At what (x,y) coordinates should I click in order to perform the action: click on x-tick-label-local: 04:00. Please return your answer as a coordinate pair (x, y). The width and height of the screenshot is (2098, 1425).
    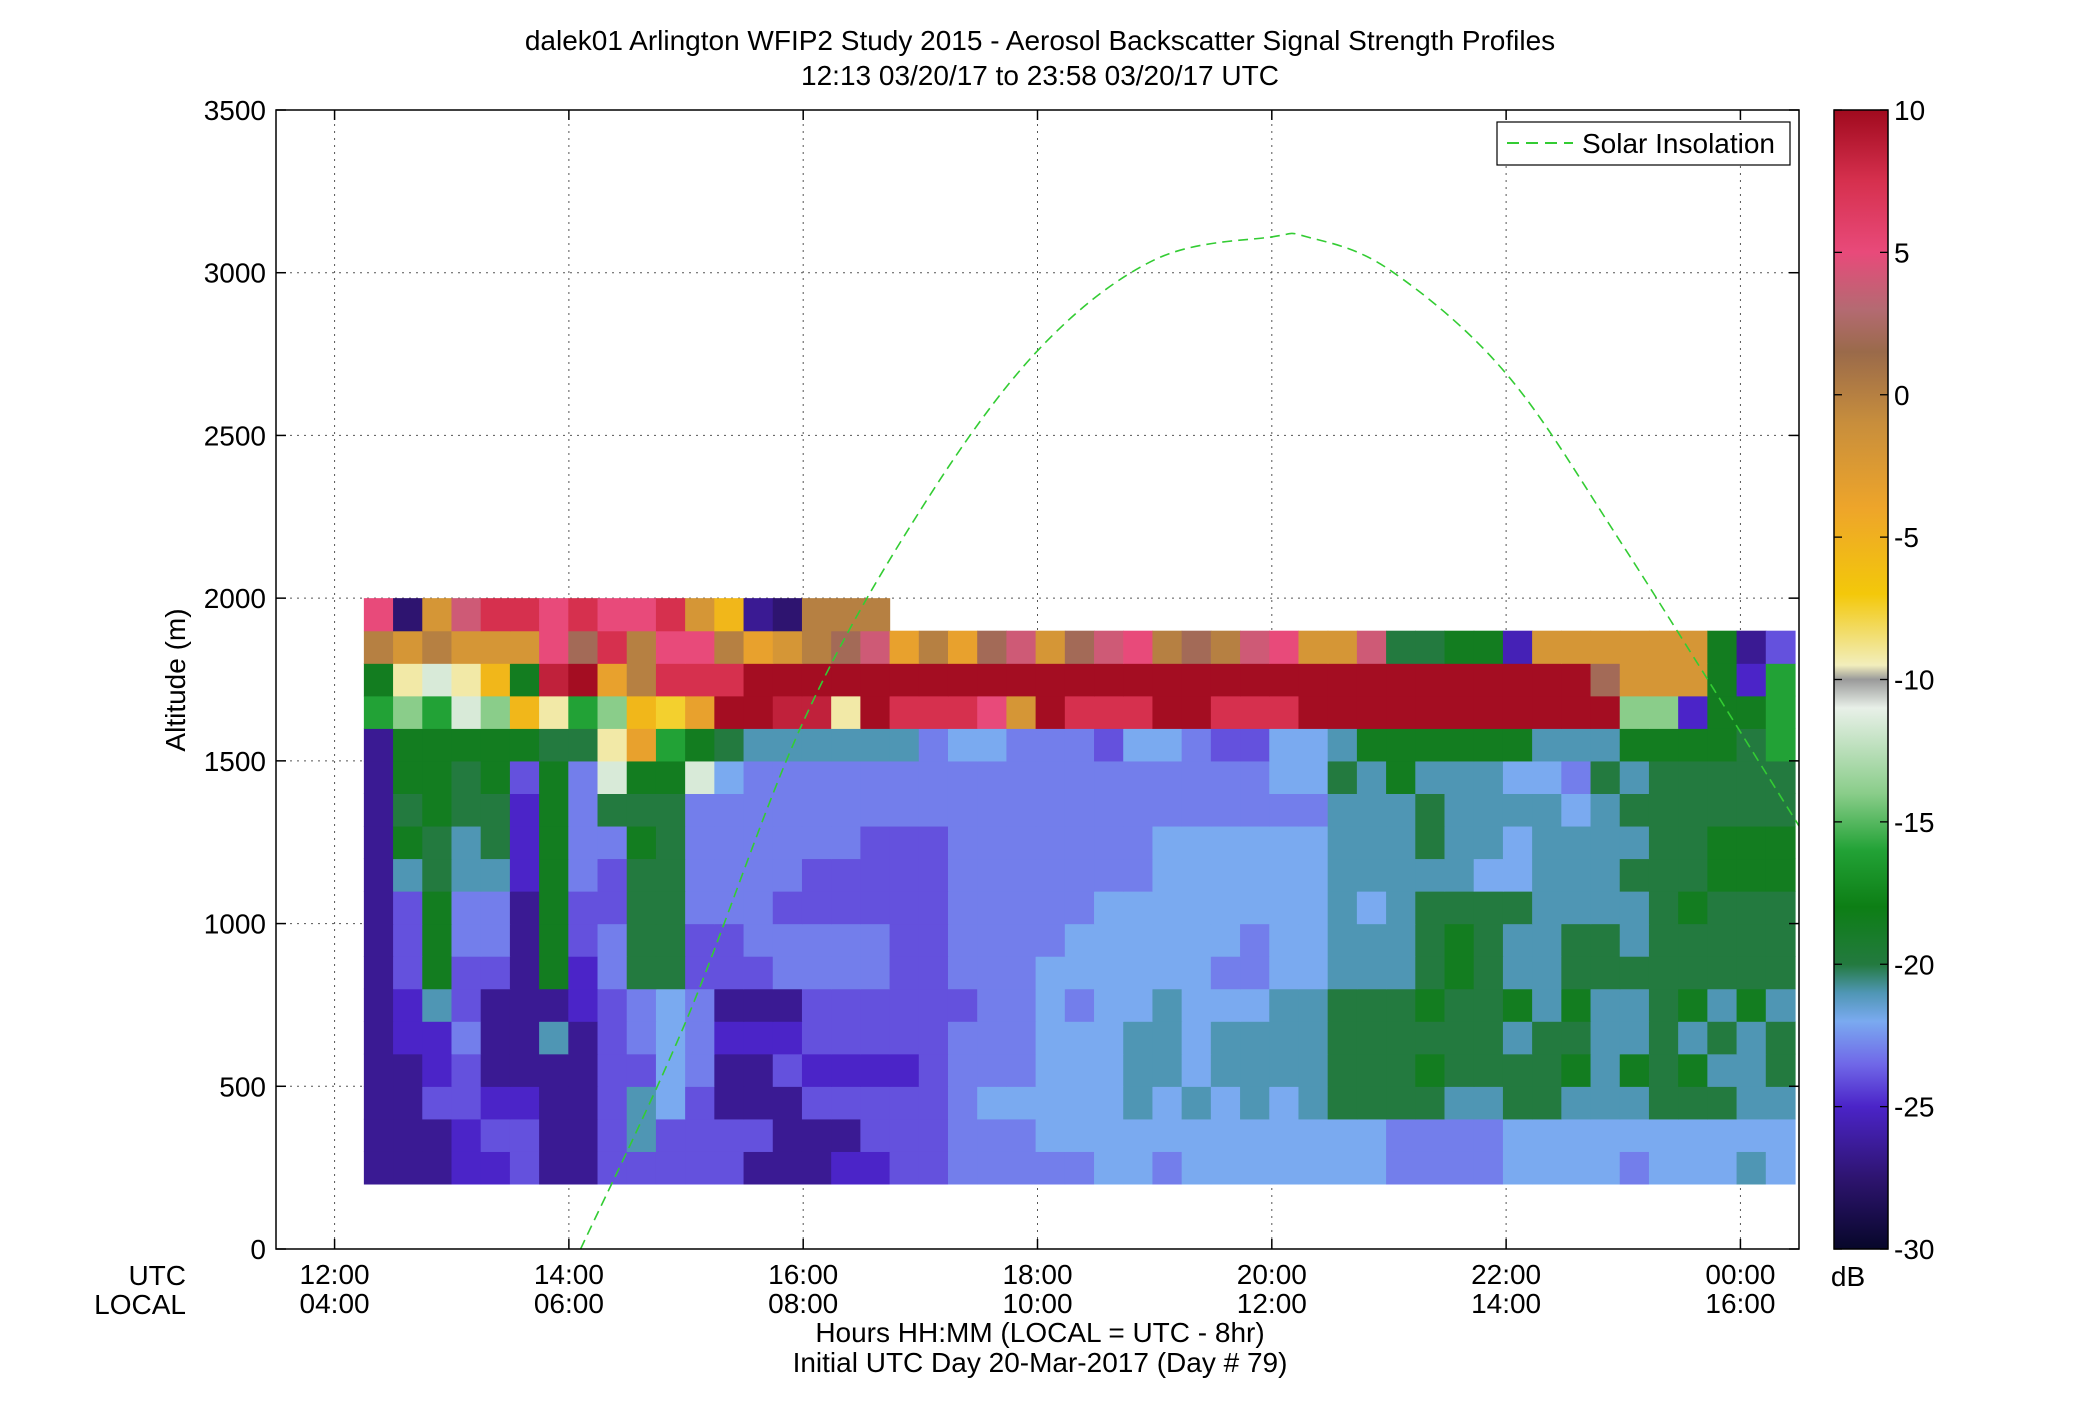
    Looking at the image, I should click on (335, 1303).